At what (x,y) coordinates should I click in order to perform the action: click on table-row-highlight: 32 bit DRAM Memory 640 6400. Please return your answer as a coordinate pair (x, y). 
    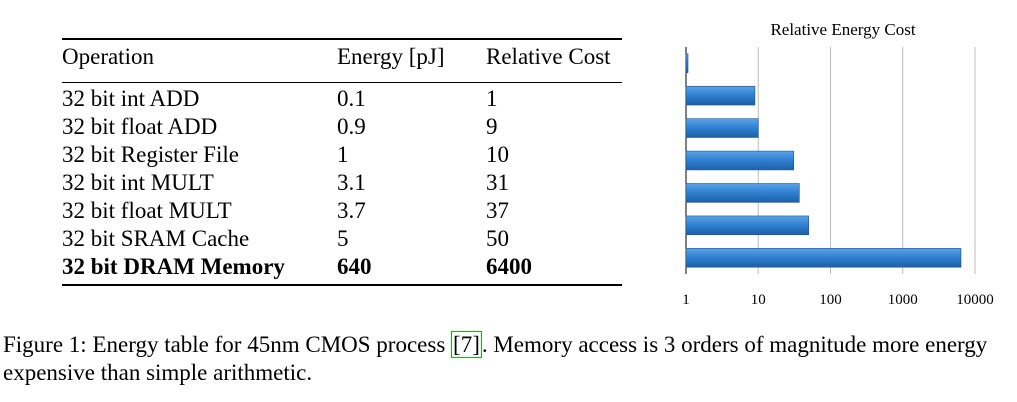
    Looking at the image, I should click on (342, 267).